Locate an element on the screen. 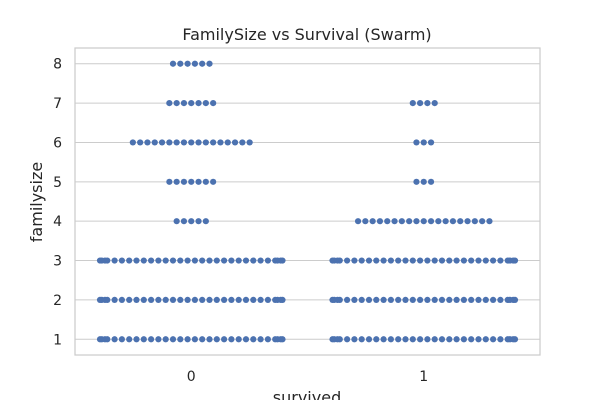 The width and height of the screenshot is (600, 400). x-tick-label: 0 is located at coordinates (191, 377).